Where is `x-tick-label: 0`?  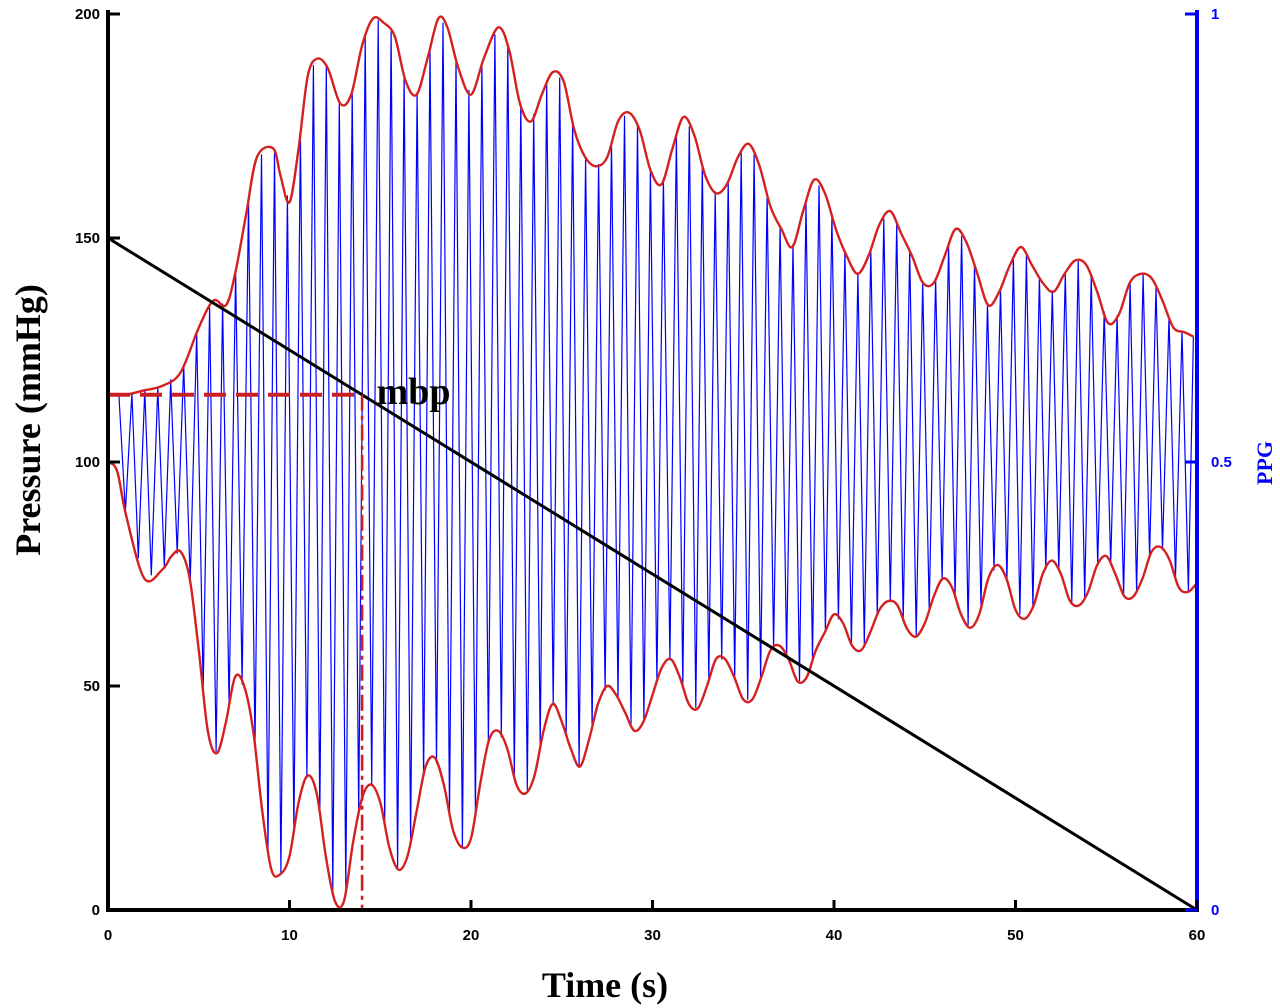
x-tick-label: 0 is located at coordinates (108, 935).